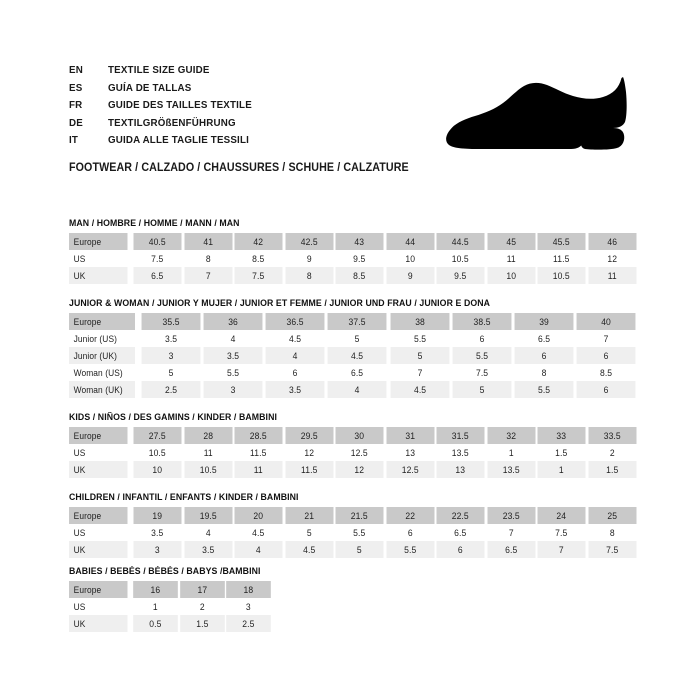 The image size is (700, 700). I want to click on size-value: 10, so click(510, 275).